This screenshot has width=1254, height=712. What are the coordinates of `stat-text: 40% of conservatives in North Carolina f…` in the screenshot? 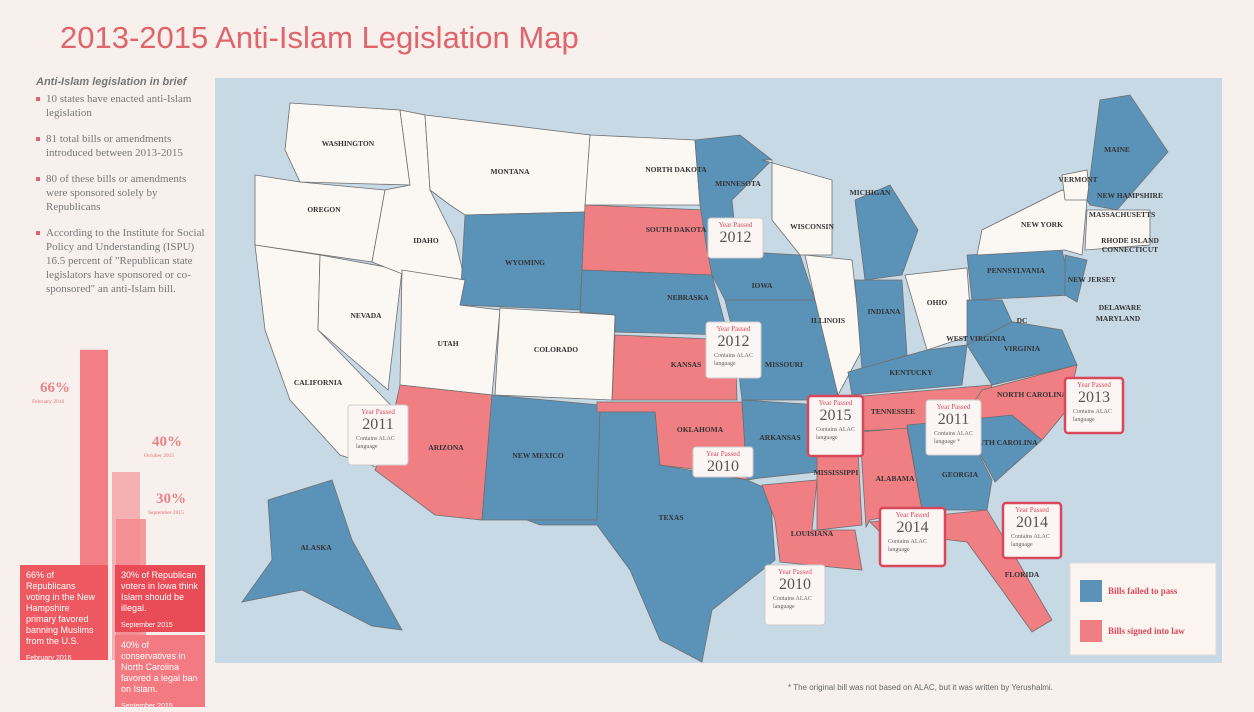 It's located at (159, 667).